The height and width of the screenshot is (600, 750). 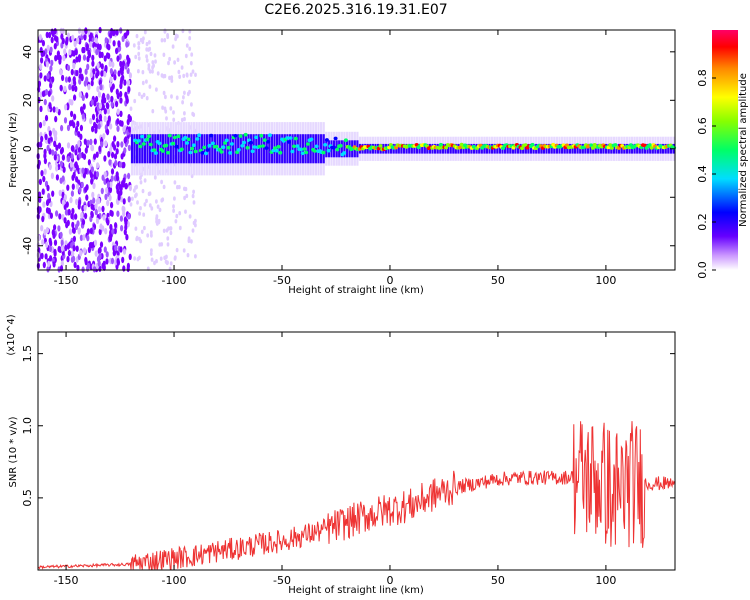 What do you see at coordinates (389, 280) in the screenshot?
I see `spectrogram-x-tick-label: 0` at bounding box center [389, 280].